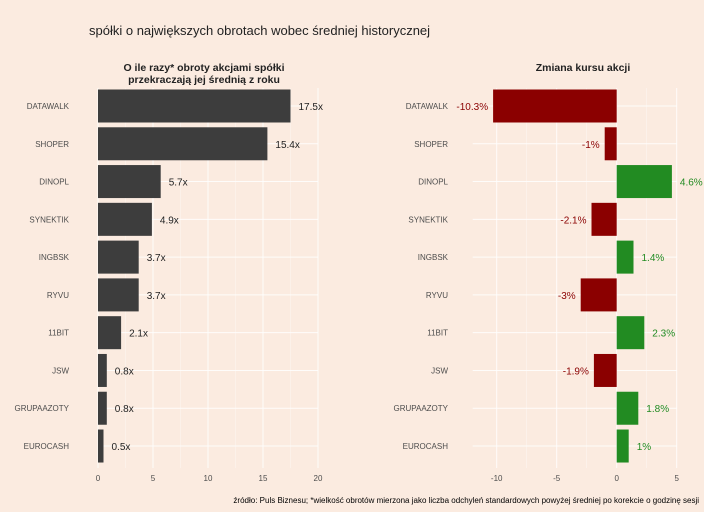 The height and width of the screenshot is (512, 704). What do you see at coordinates (604, 219) in the screenshot?
I see `price-bar-synektik` at bounding box center [604, 219].